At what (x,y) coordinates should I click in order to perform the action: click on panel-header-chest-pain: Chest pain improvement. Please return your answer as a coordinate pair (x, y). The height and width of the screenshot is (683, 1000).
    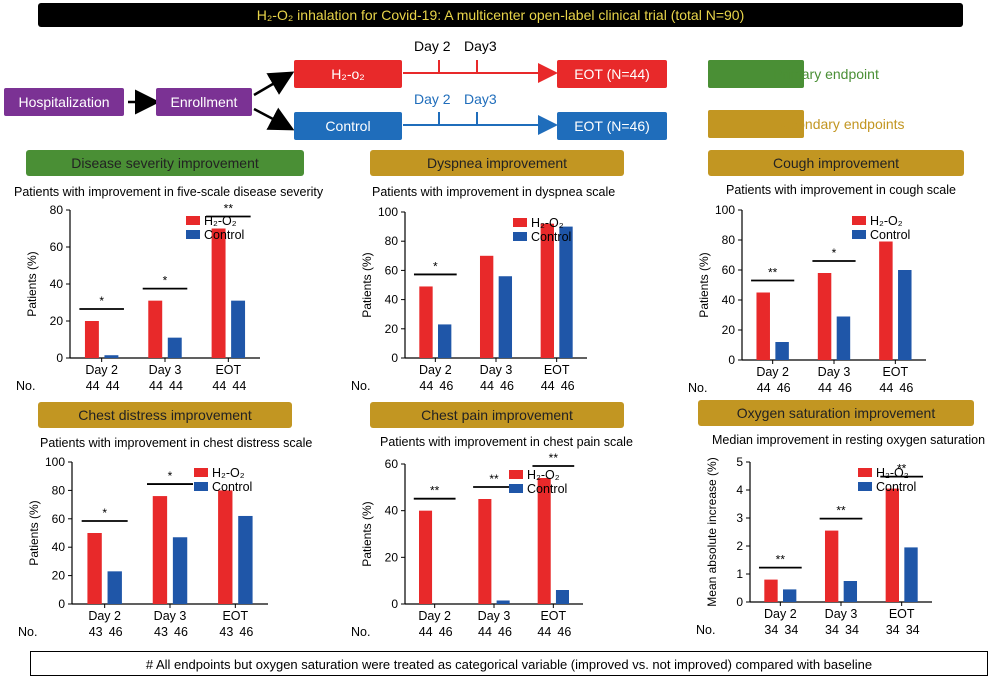
    Looking at the image, I should click on (497, 415).